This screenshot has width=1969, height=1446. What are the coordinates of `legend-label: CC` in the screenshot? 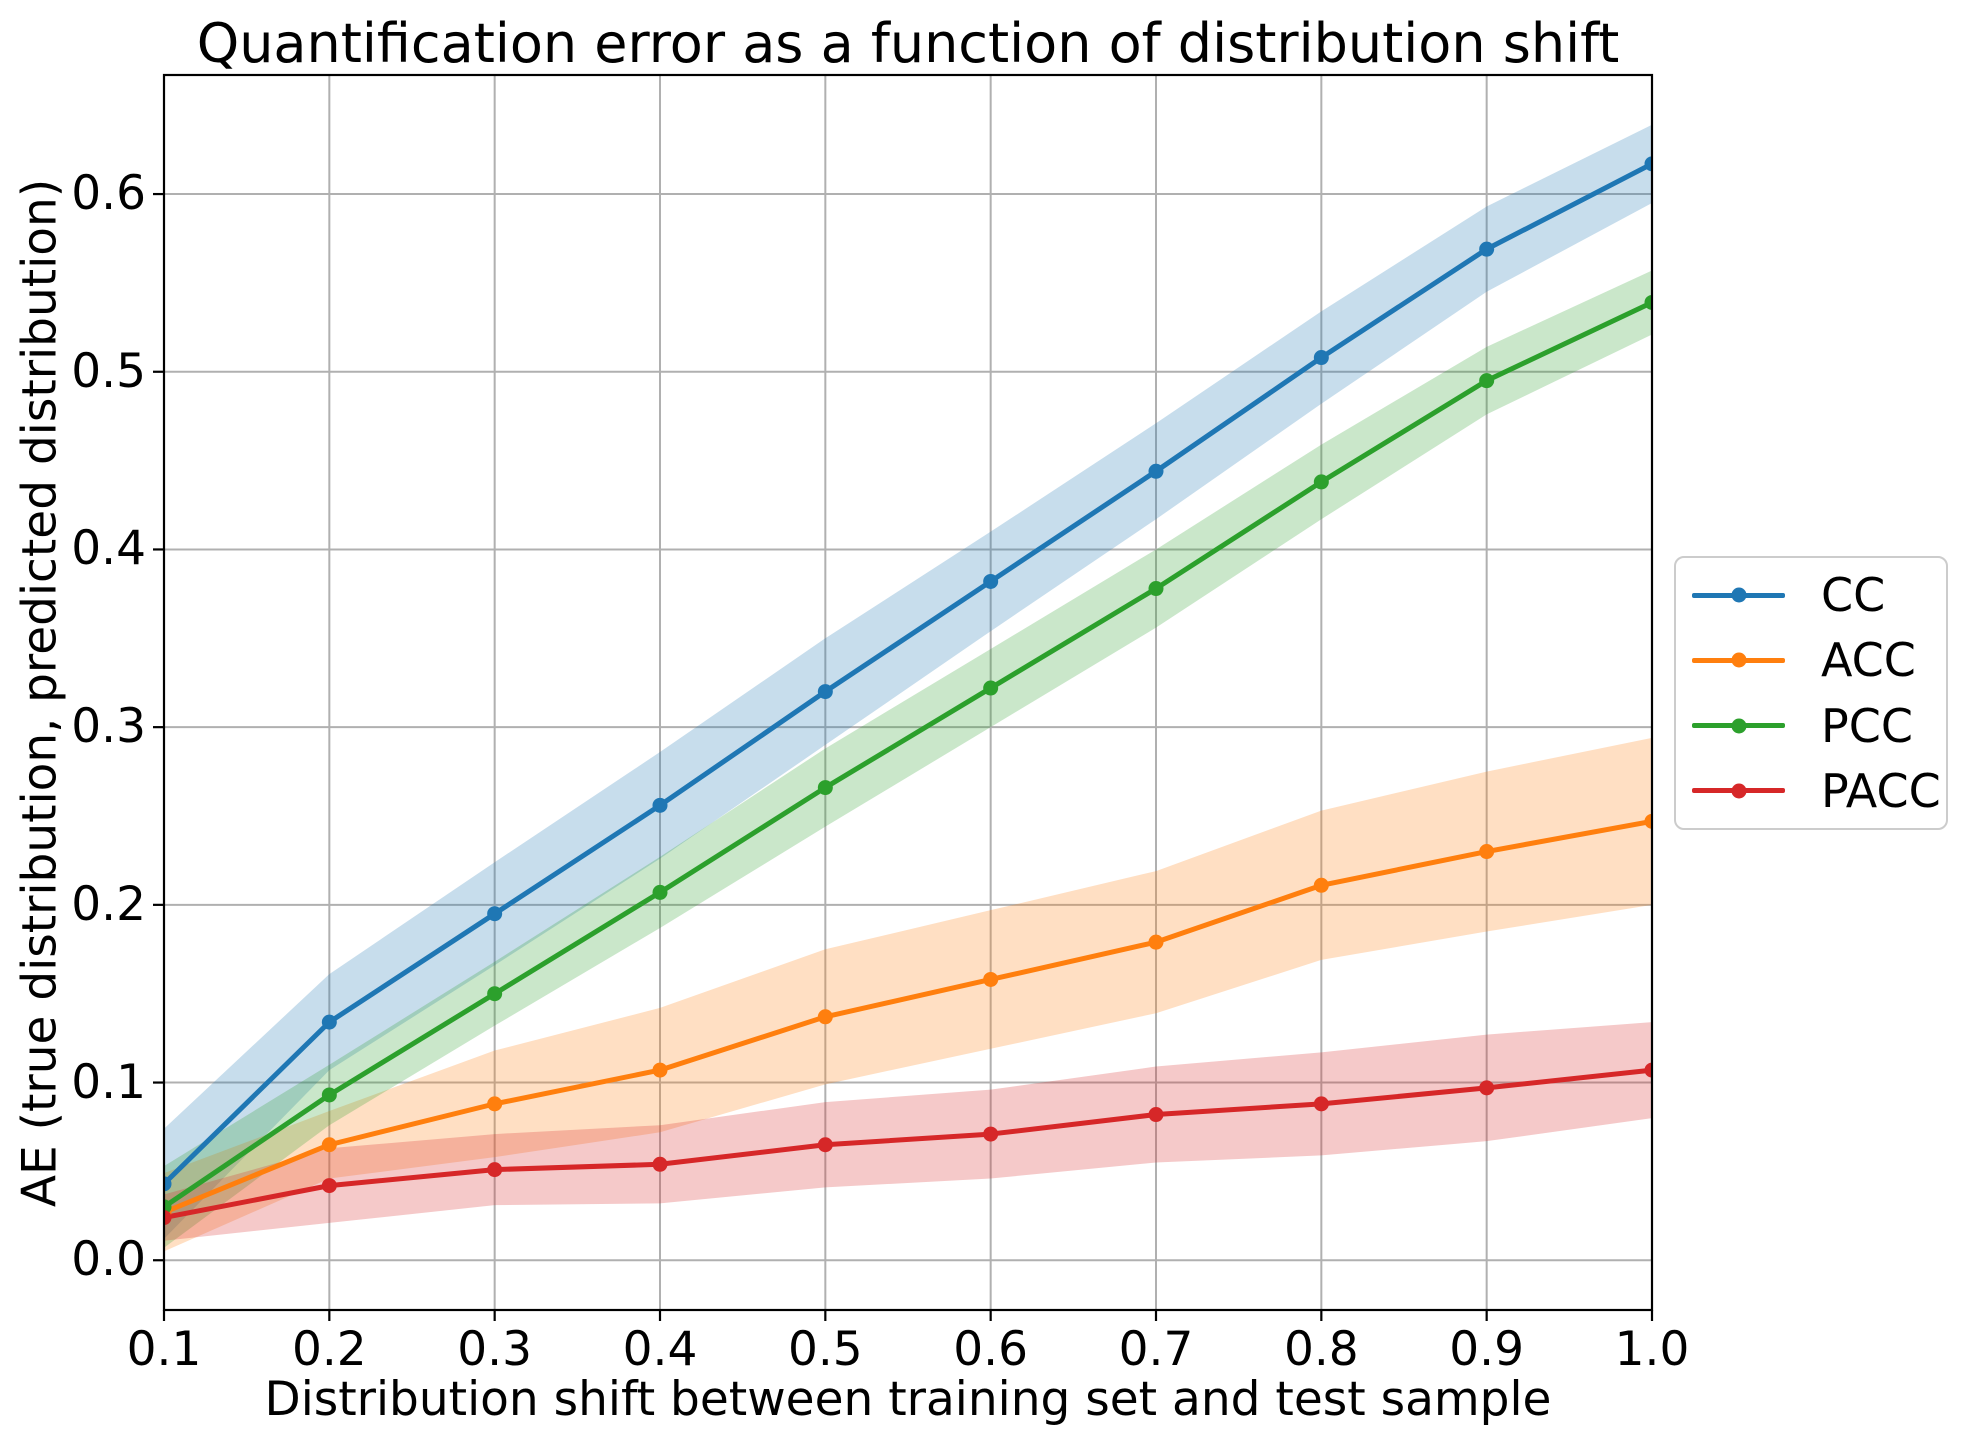 It's located at (1853, 595).